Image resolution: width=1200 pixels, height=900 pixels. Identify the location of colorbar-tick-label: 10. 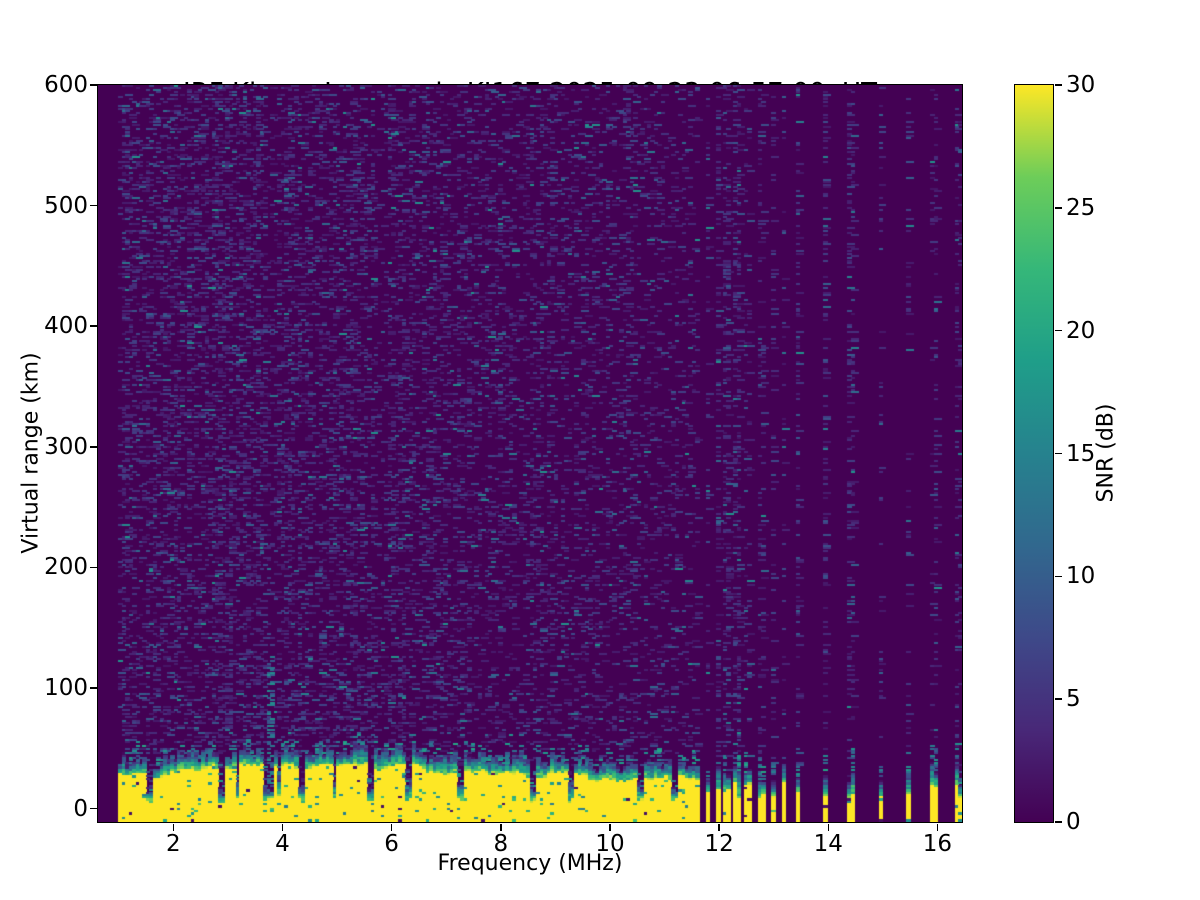
(1081, 576).